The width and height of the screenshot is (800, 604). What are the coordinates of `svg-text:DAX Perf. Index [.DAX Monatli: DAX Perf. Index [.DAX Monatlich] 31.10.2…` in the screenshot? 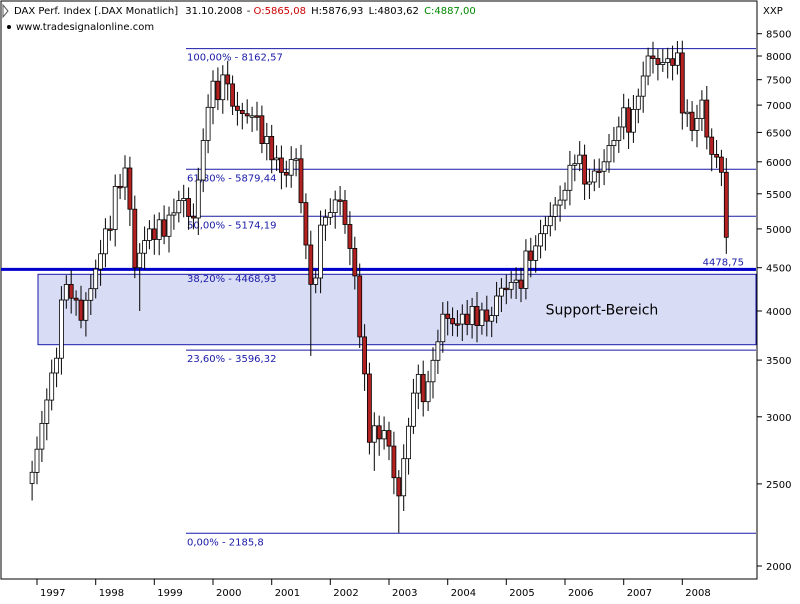 It's located at (245, 11).